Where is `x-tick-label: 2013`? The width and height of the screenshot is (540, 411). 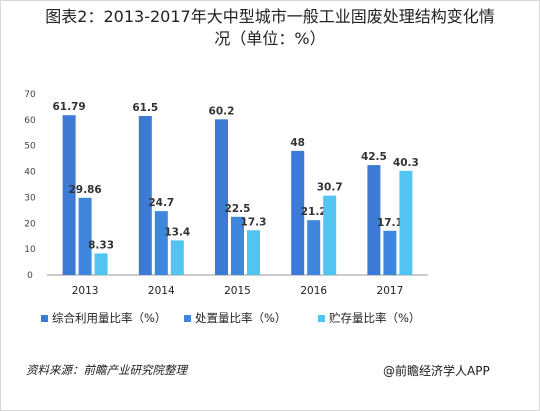
x-tick-label: 2013 is located at coordinates (85, 291).